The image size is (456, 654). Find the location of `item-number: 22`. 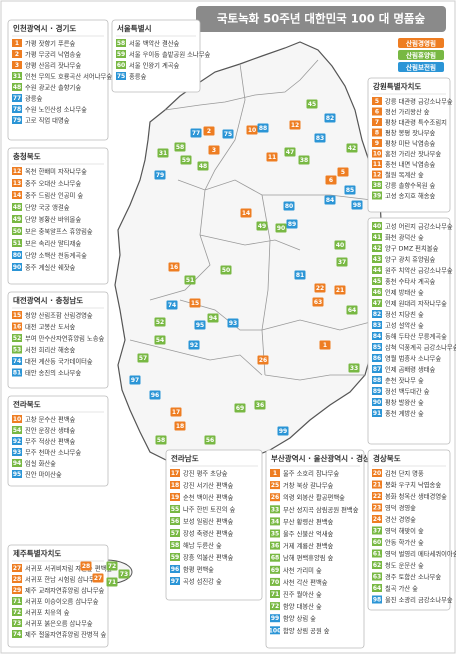

item-number: 22 is located at coordinates (377, 496).